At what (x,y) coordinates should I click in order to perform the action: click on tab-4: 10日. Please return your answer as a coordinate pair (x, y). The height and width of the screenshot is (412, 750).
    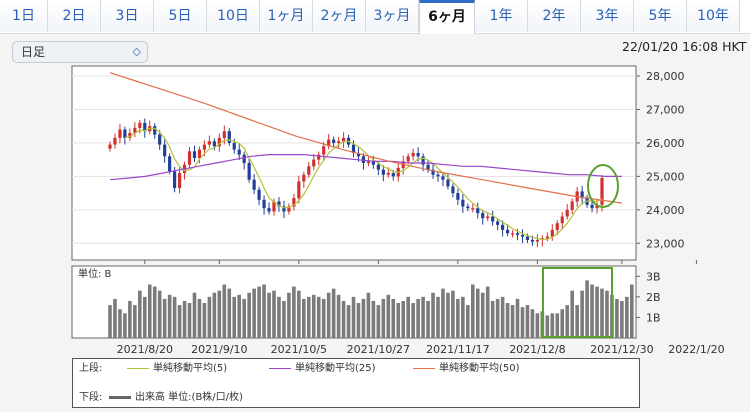
    Looking at the image, I should click on (233, 16).